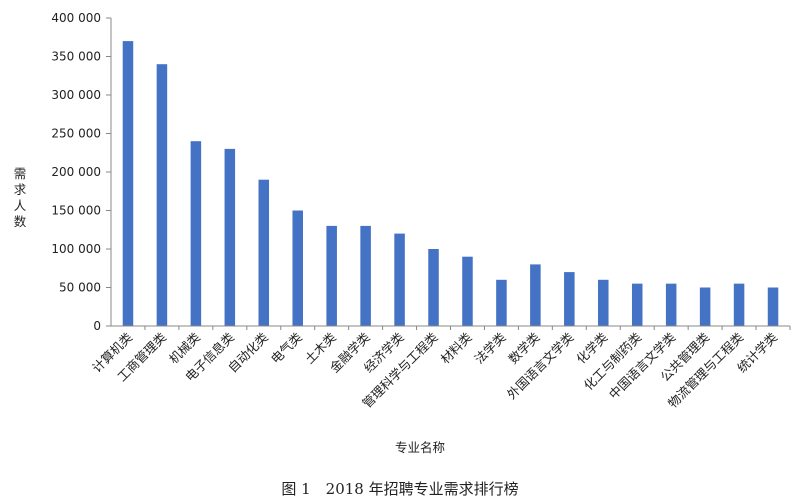 This screenshot has width=800, height=502. Describe the element at coordinates (455, 347) in the screenshot. I see `category-label: 材料类` at that location.